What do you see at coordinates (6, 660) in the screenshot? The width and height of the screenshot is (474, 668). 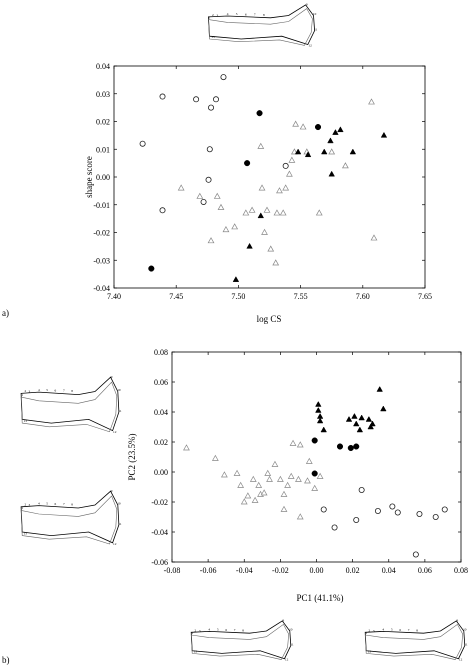 I see `panel-label-b: b)` at bounding box center [6, 660].